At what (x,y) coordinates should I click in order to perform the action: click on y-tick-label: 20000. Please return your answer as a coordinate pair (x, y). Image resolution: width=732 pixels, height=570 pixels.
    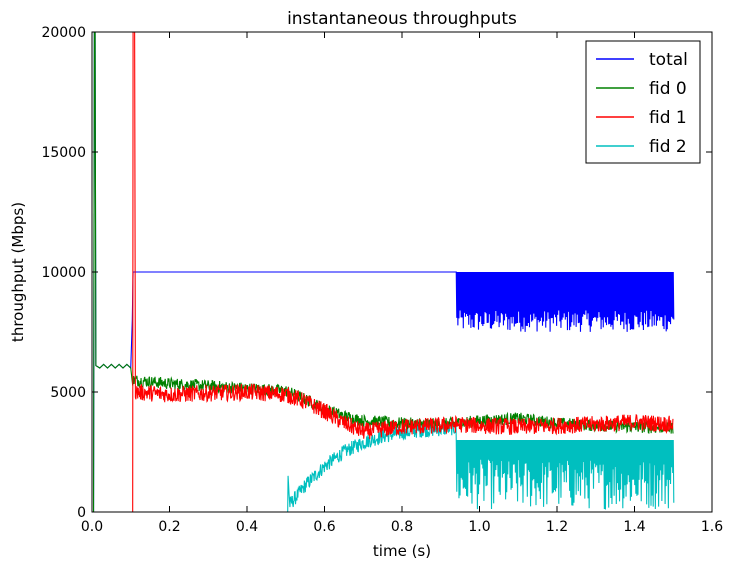
    Looking at the image, I should click on (63, 33).